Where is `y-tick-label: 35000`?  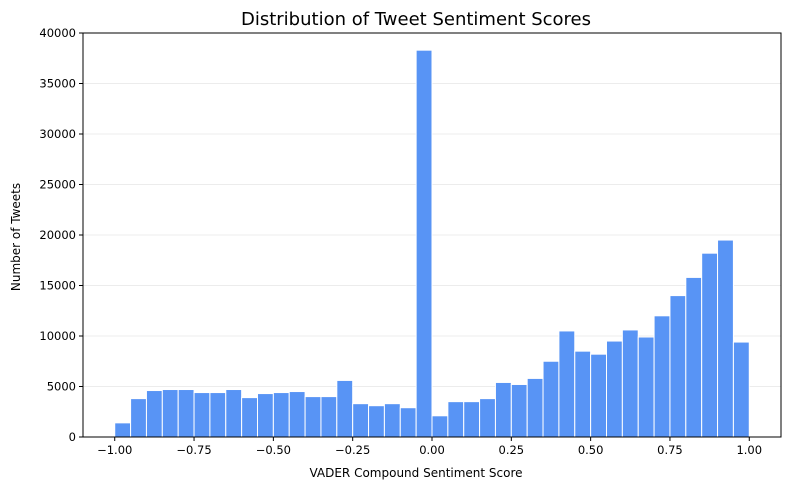
y-tick-label: 35000 is located at coordinates (57, 84).